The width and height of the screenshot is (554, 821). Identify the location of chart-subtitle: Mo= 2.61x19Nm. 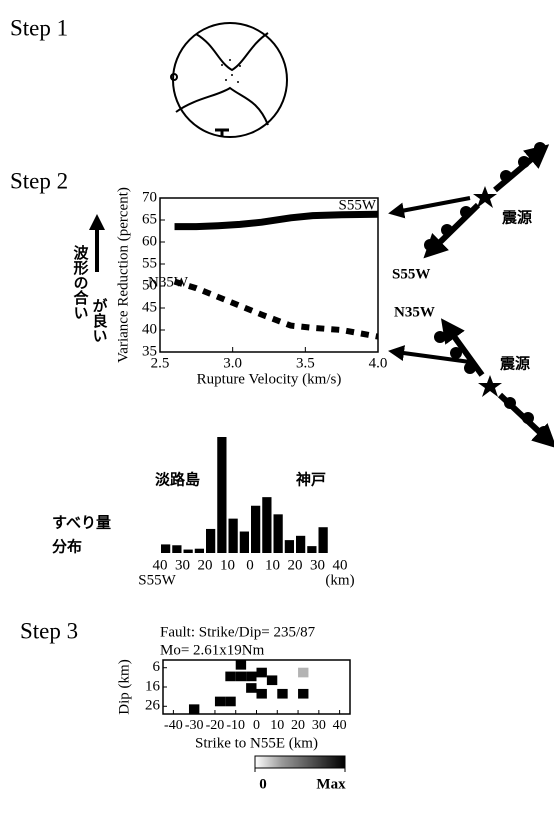
(212, 650).